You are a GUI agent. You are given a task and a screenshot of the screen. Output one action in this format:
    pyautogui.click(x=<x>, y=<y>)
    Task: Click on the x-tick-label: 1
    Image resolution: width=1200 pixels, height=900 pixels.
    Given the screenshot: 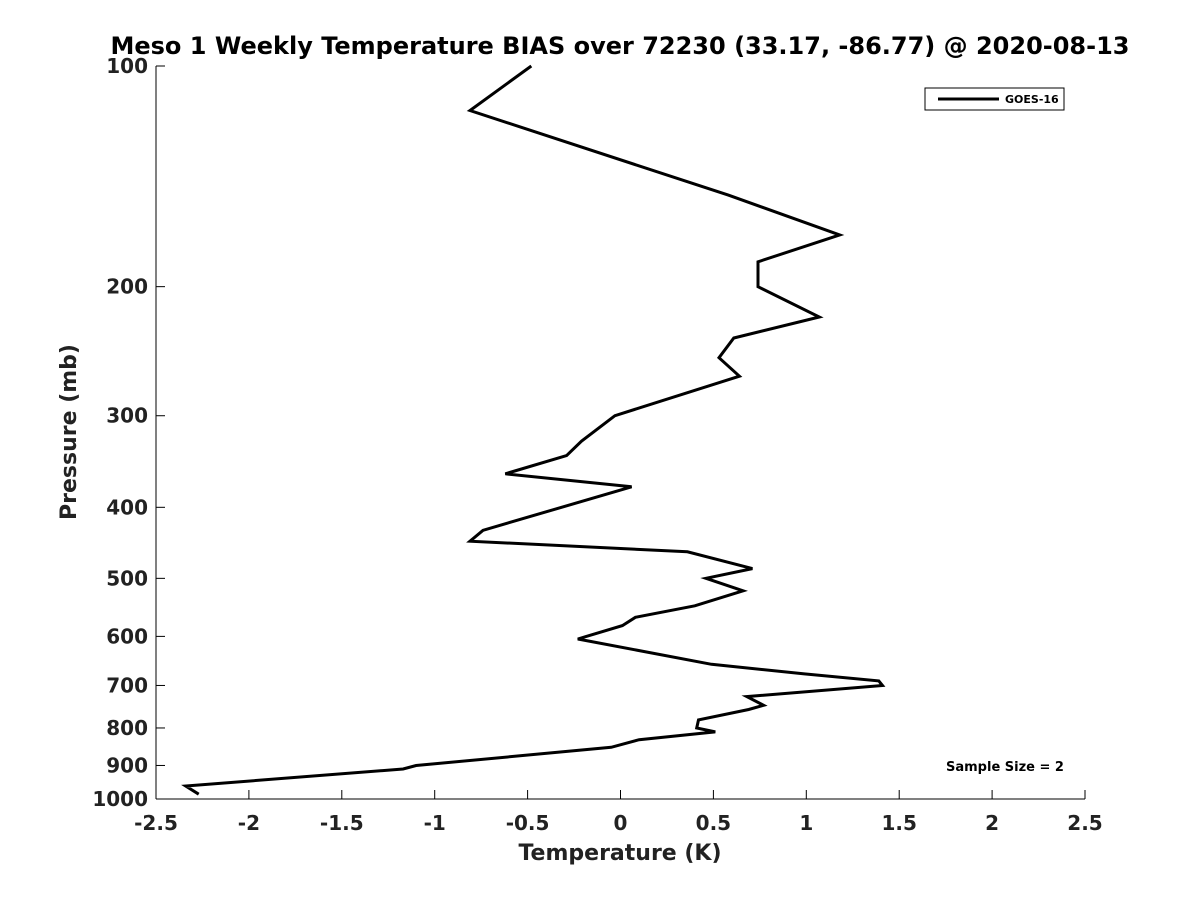 What is the action you would take?
    pyautogui.click(x=806, y=823)
    